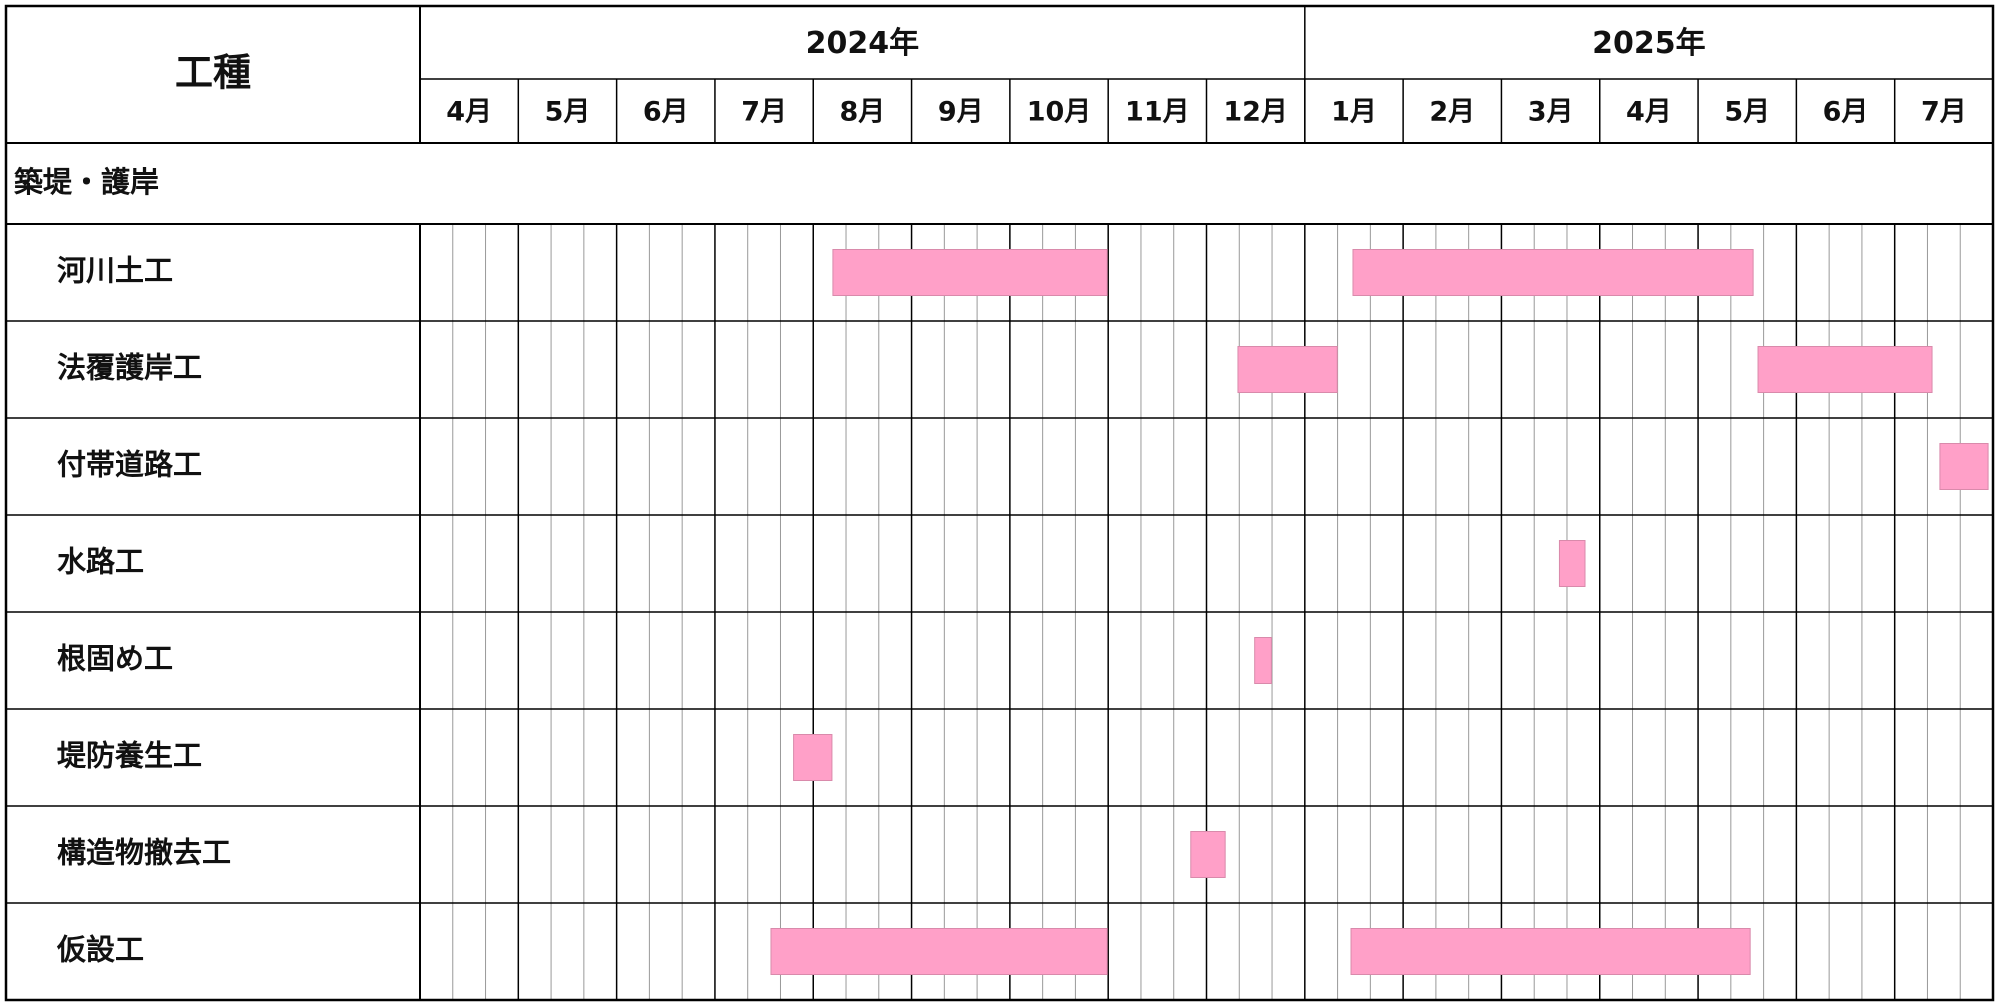 Image resolution: width=2000 pixels, height=1007 pixels. What do you see at coordinates (1157, 112) in the screenshot?
I see `month-label: 11月` at bounding box center [1157, 112].